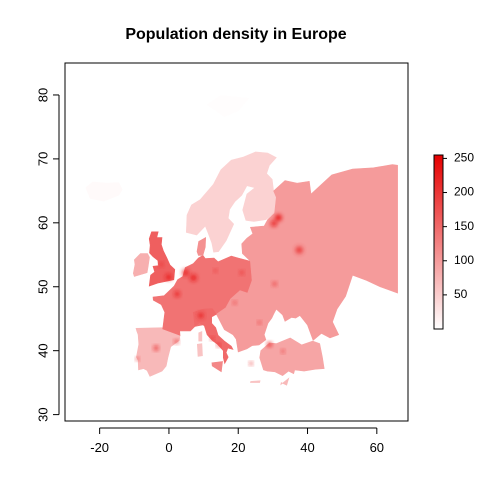 The height and width of the screenshot is (500, 500). Describe the element at coordinates (218, 345) in the screenshot. I see `hotspot-naples` at that location.